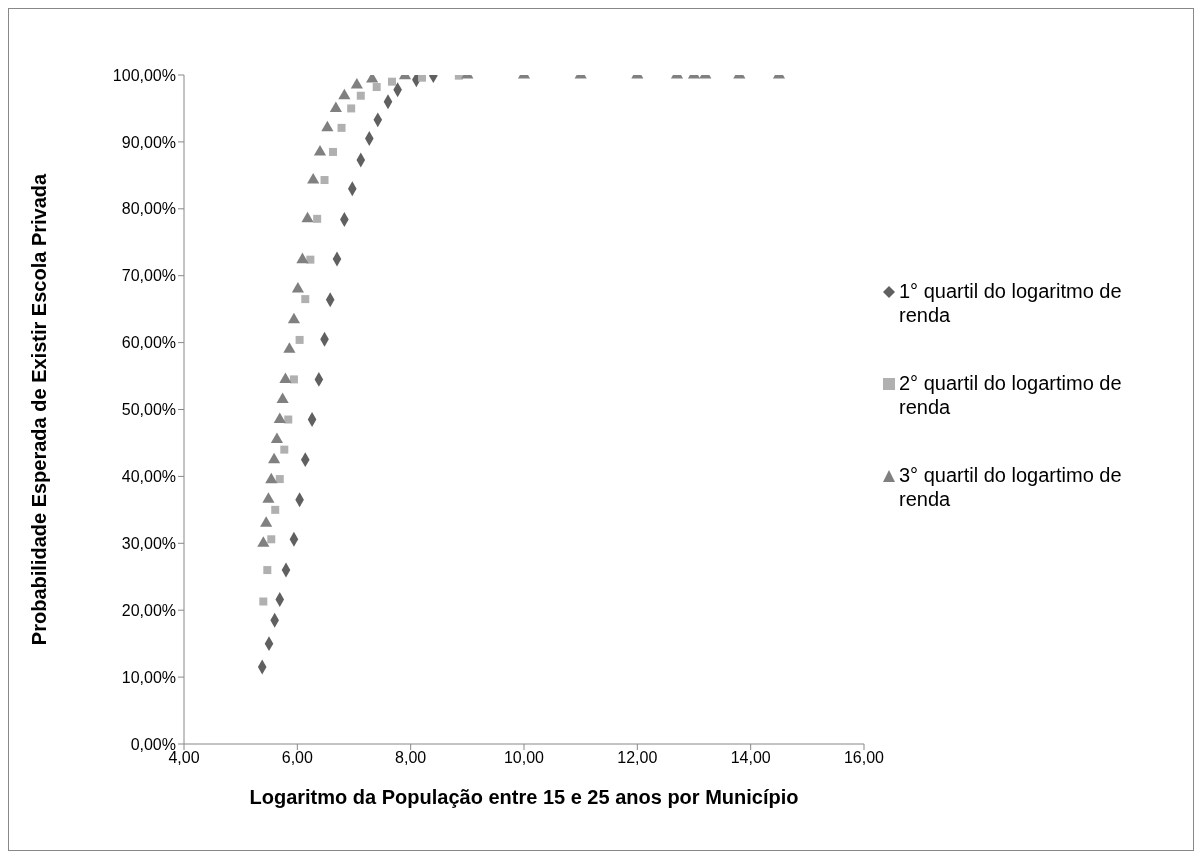  Describe the element at coordinates (144, 75) in the screenshot. I see `y-tick-label: 100,00%` at that location.